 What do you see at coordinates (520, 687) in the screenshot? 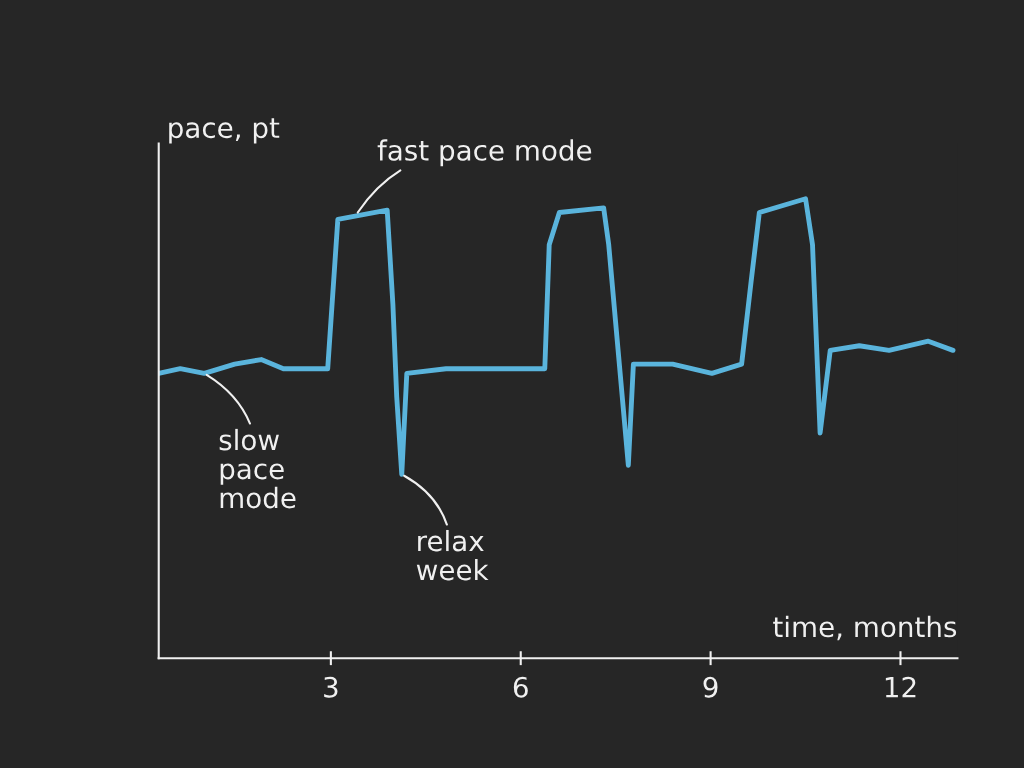
I see `x-tick-label: 6` at bounding box center [520, 687].